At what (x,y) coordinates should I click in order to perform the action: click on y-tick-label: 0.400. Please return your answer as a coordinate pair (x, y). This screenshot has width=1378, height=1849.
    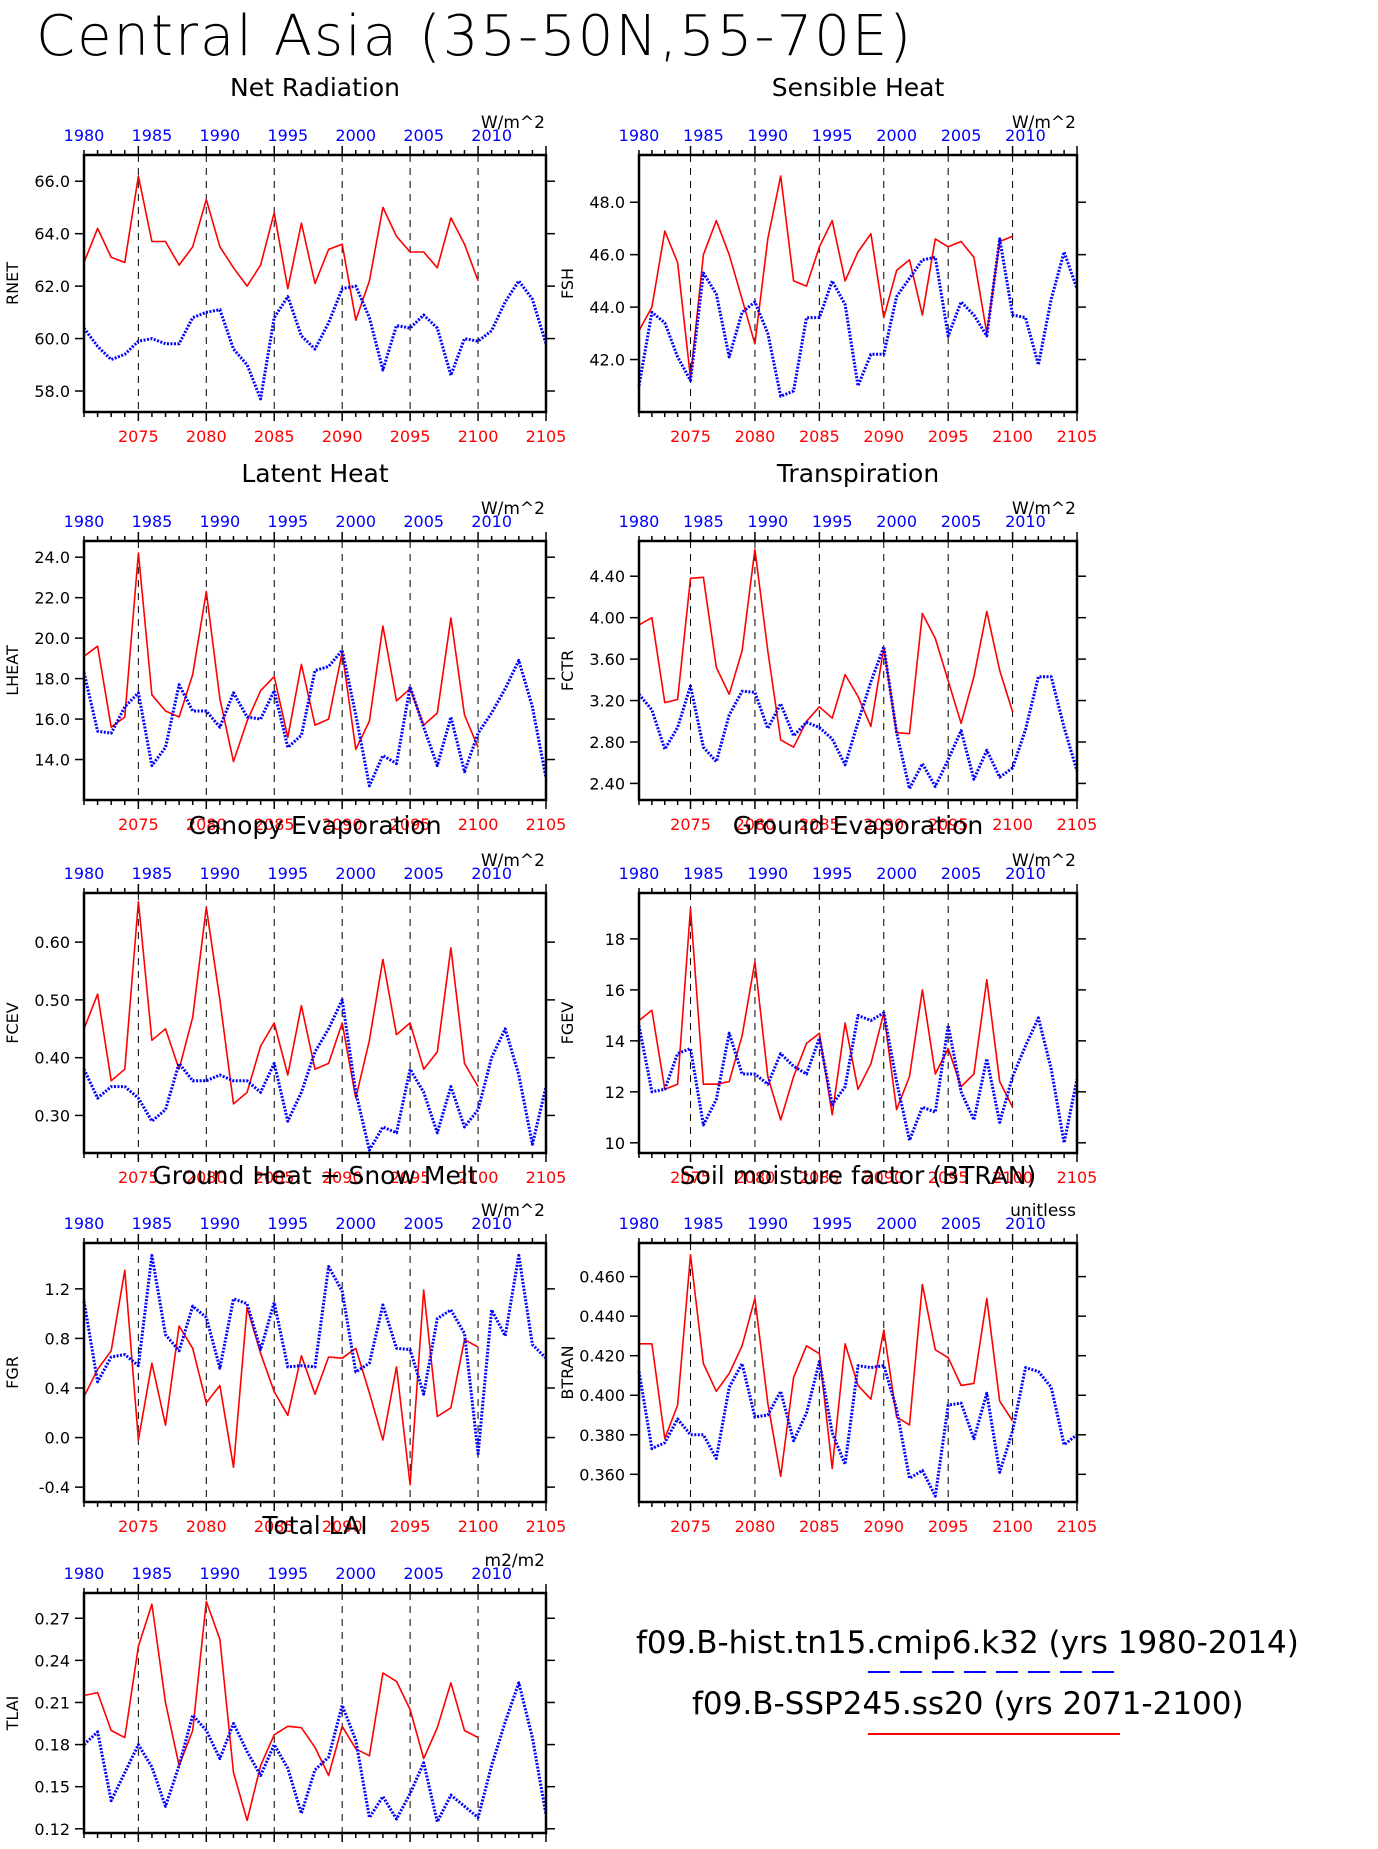
    Looking at the image, I should click on (602, 1395).